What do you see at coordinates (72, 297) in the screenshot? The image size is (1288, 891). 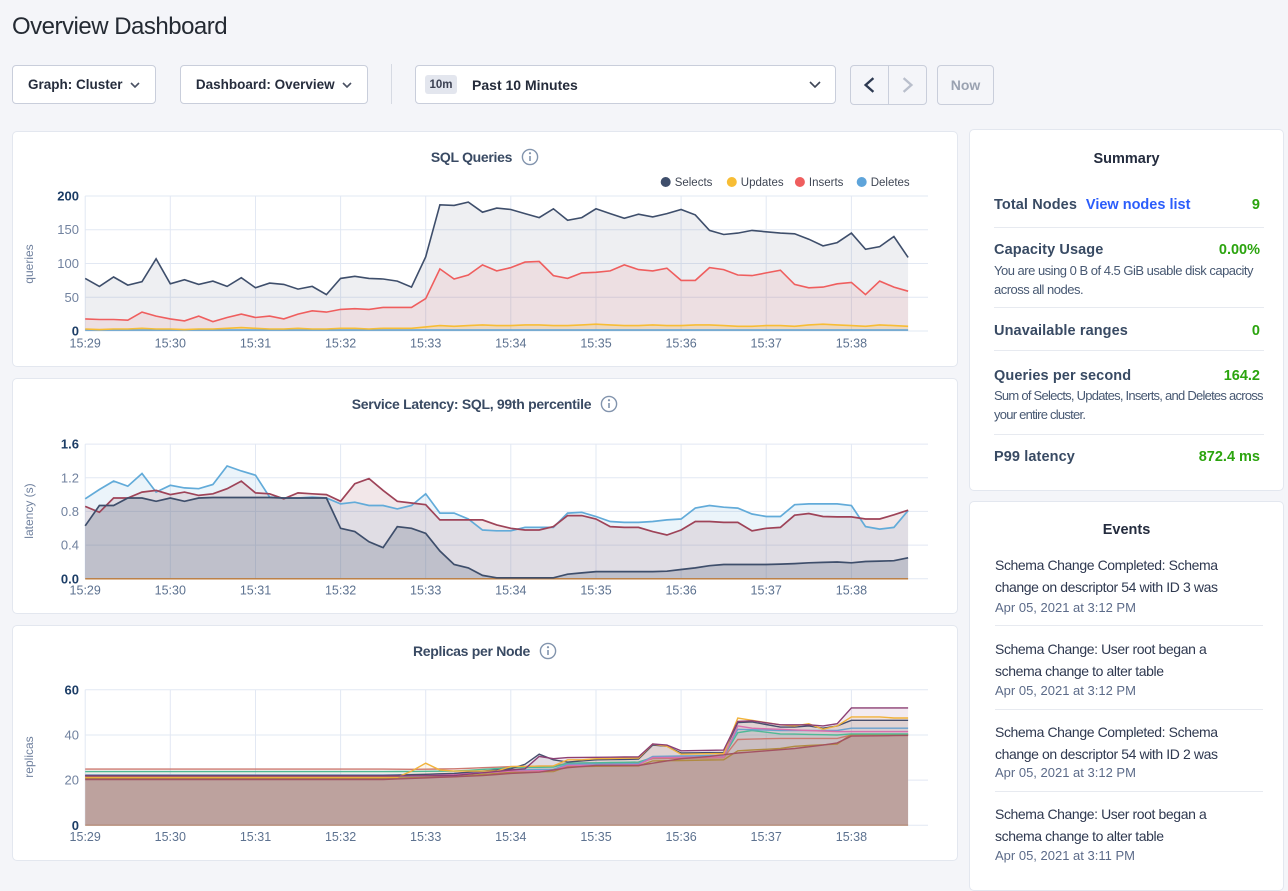 I see `svg-text: 50` at bounding box center [72, 297].